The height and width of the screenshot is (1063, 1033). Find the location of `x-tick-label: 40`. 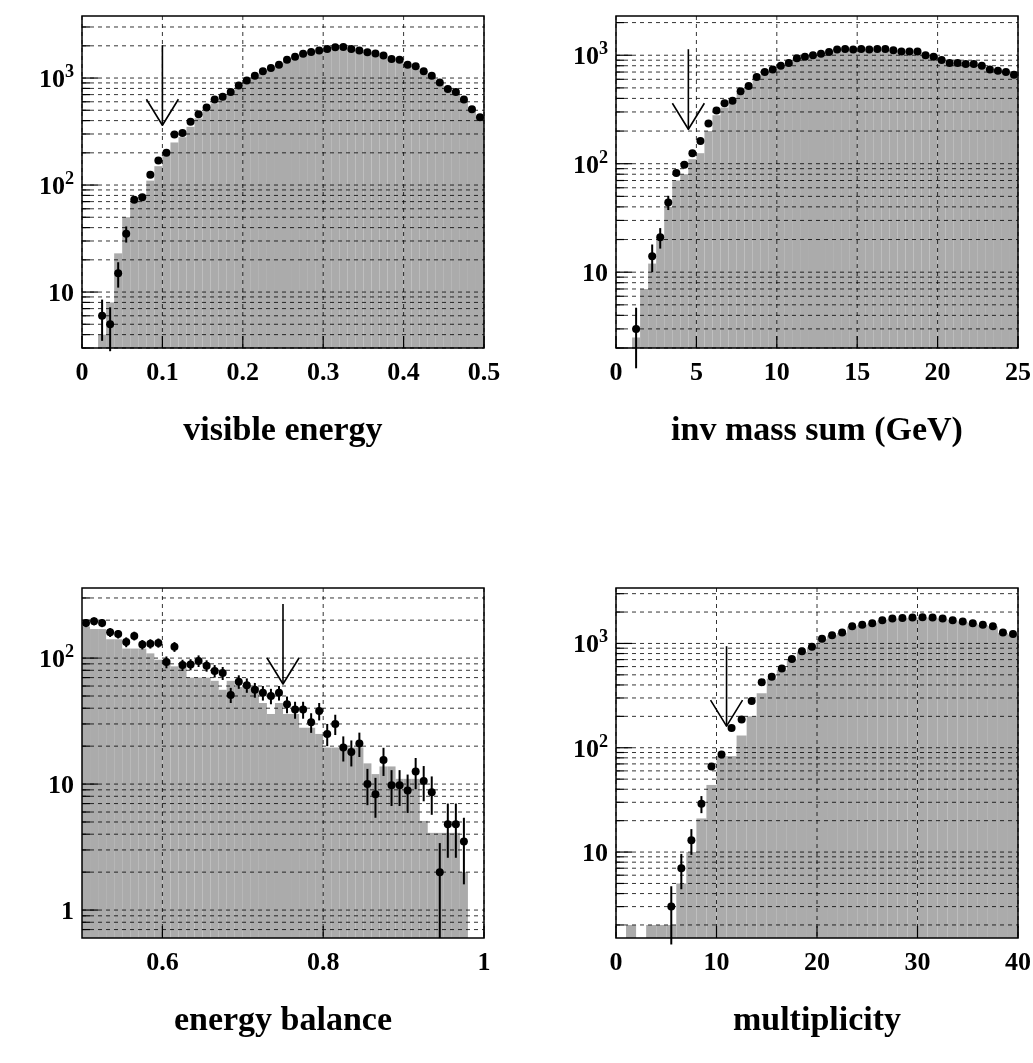

x-tick-label: 40 is located at coordinates (1018, 961).